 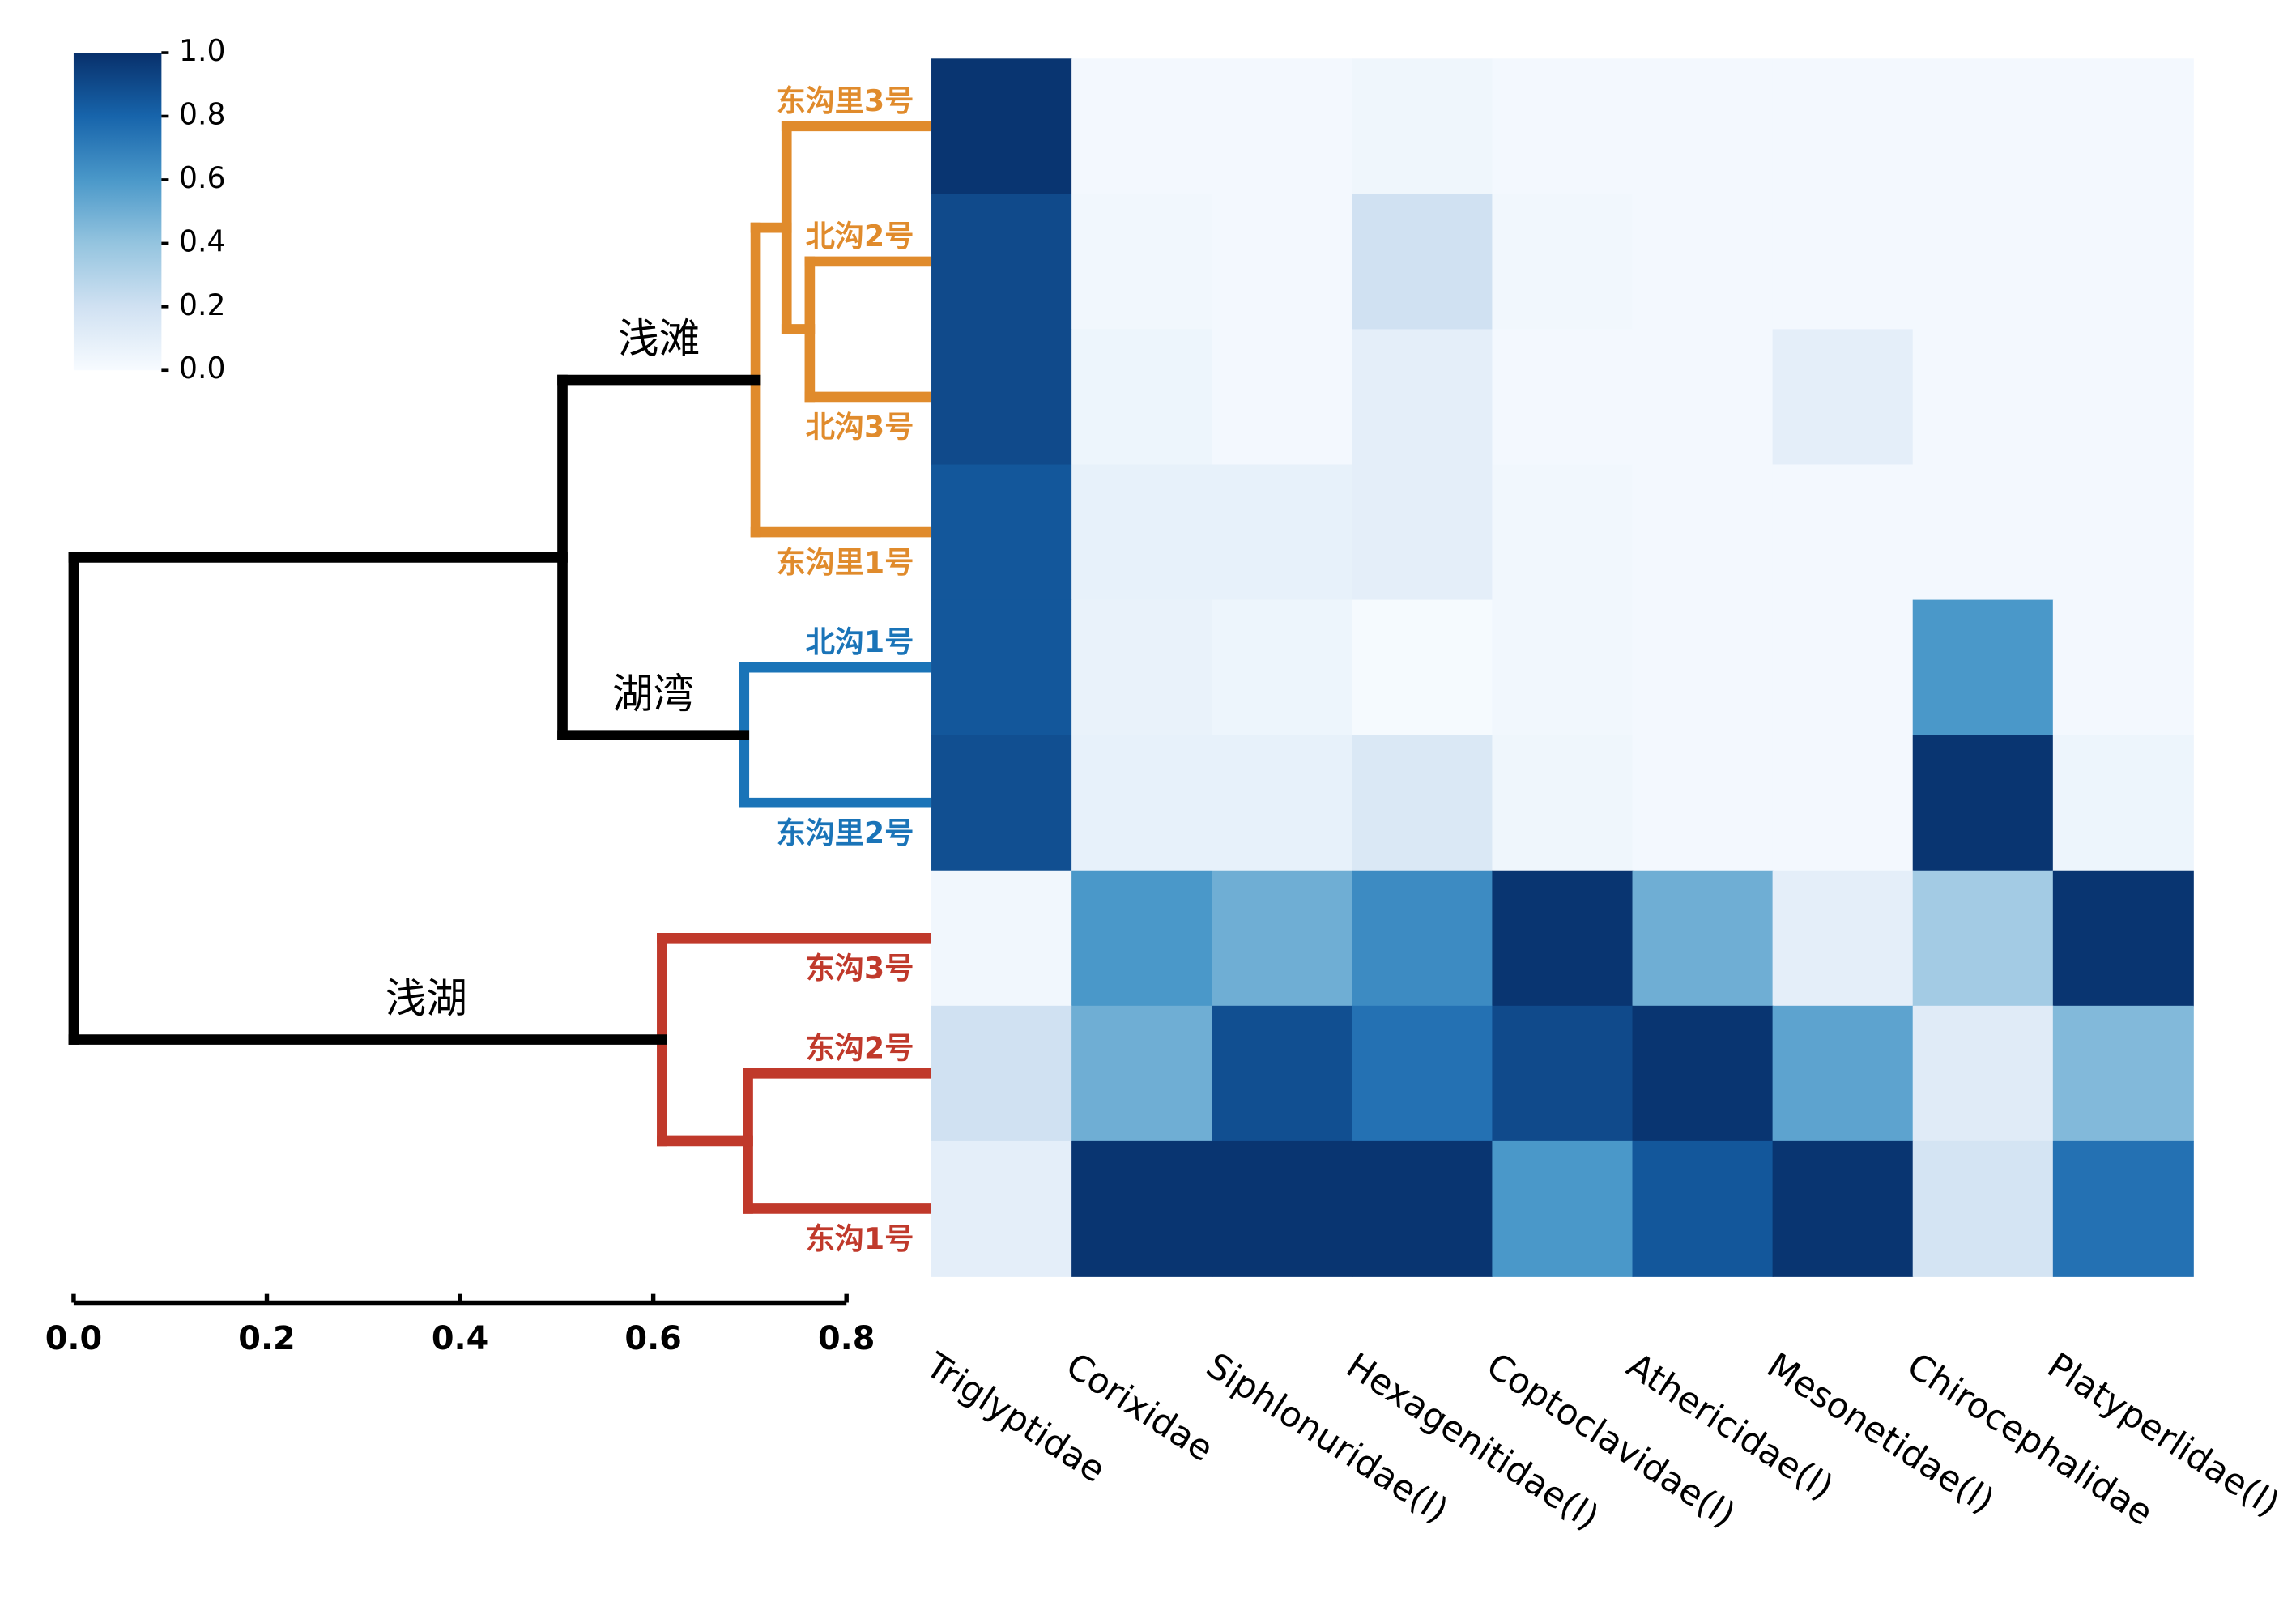 I want to click on column-label: Platyperlidae(l), so click(x=2163, y=1435).